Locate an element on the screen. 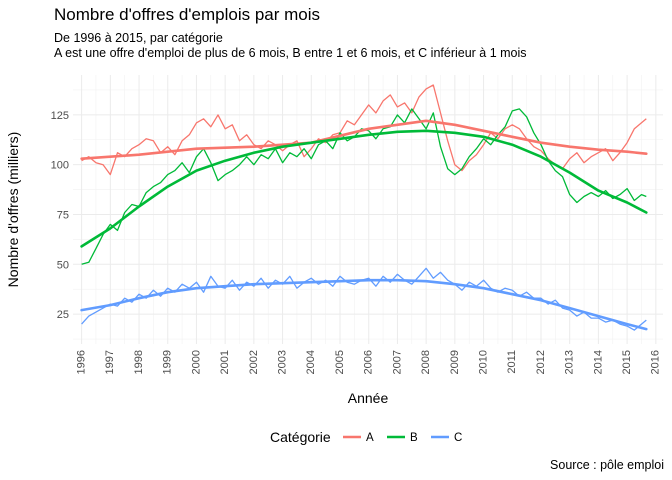 This screenshot has width=672, height=480. x-tick-label: 2014 is located at coordinates (598, 362).